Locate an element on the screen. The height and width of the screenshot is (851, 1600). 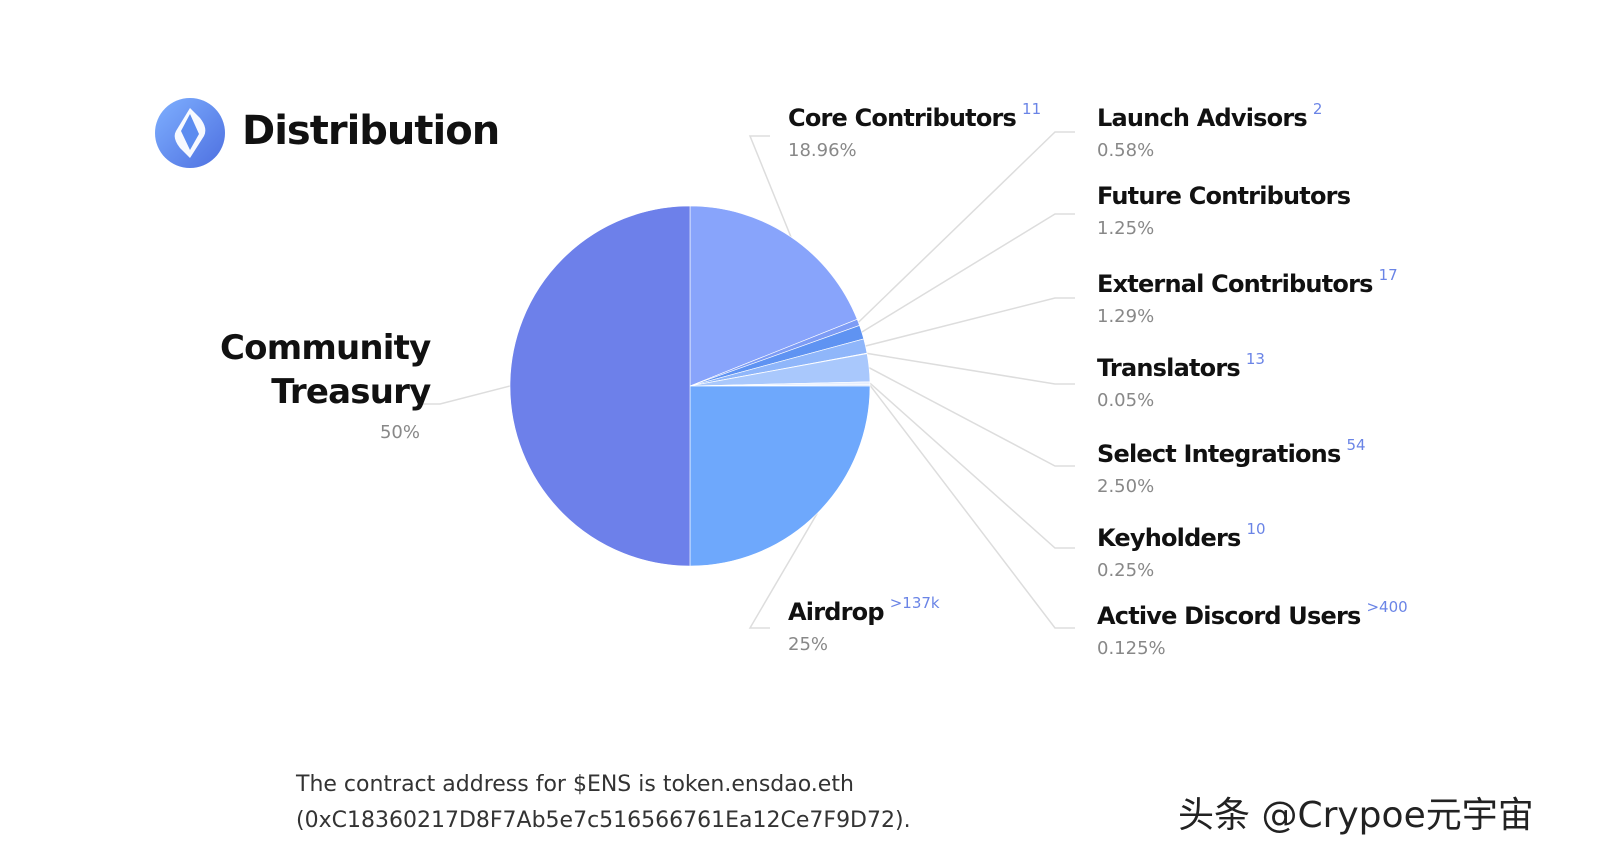
label-name-row: External Contributors 17 is located at coordinates (1247, 282).